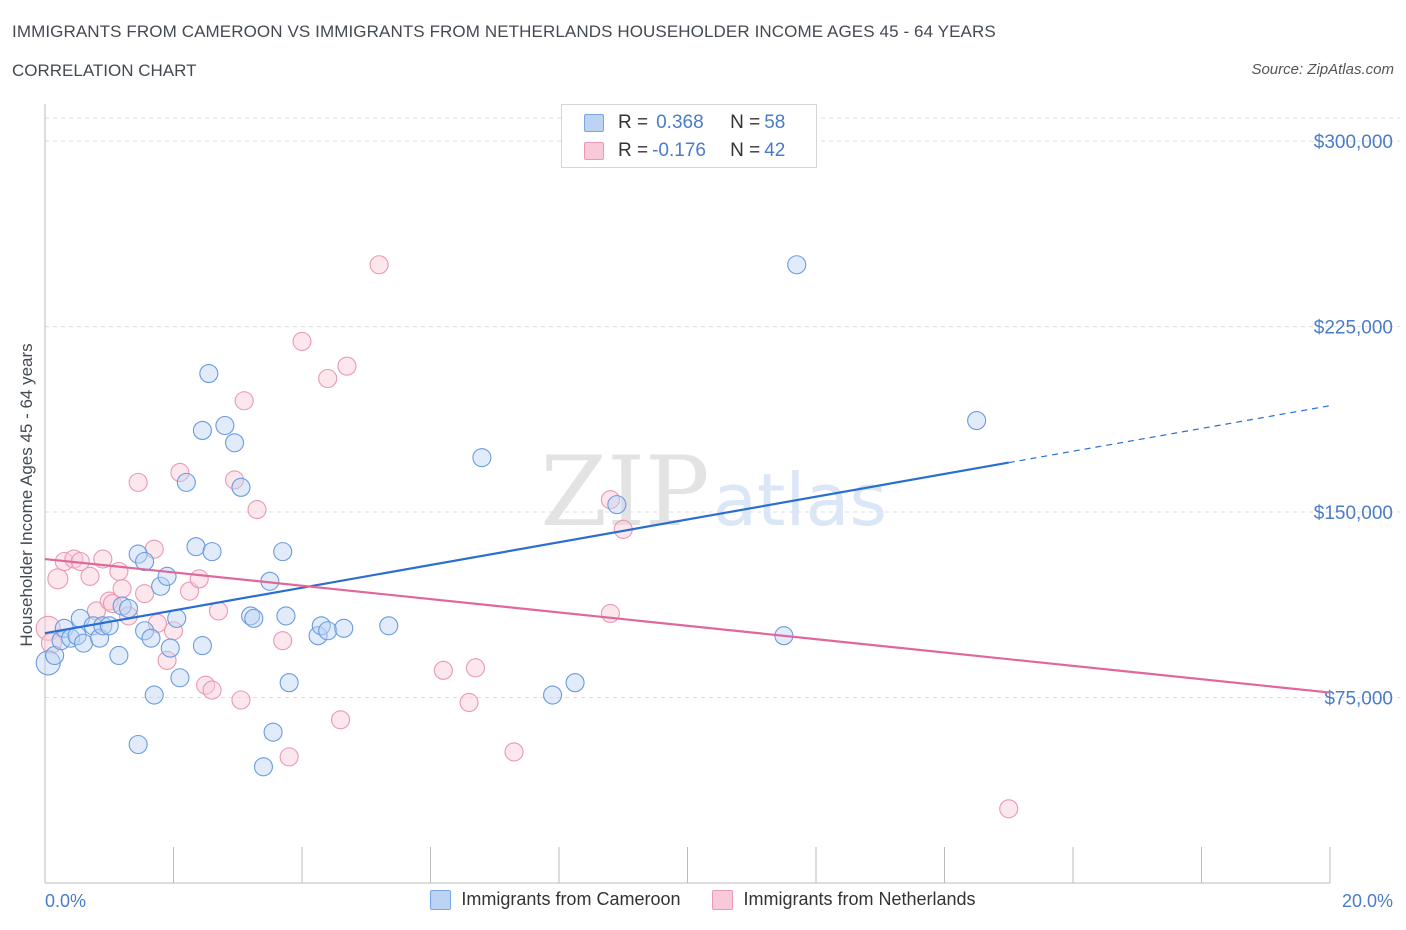 The image size is (1406, 930). I want to click on trend-line-cameroon, so click(526, 548).